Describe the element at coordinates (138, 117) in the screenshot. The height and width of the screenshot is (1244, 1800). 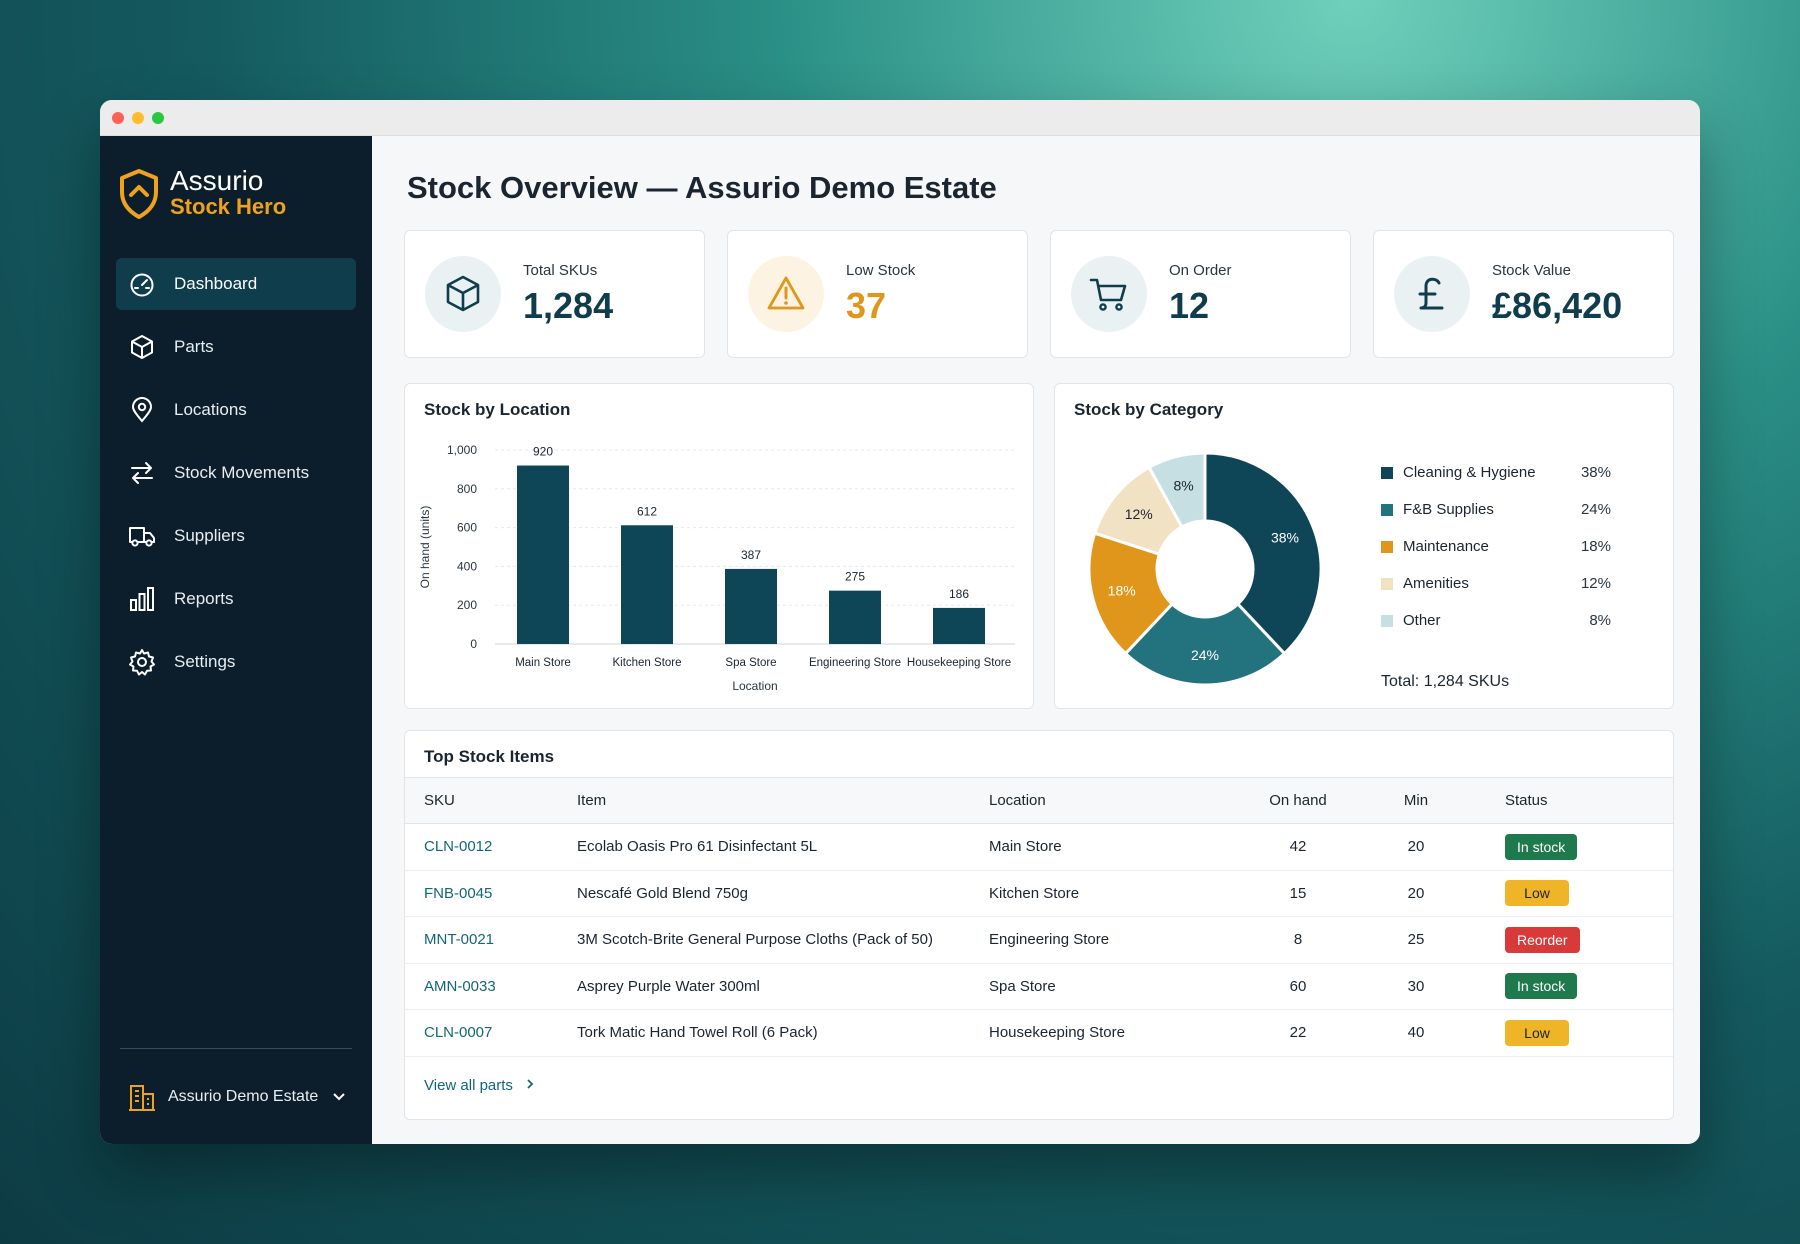
I see `minimize-window-button` at that location.